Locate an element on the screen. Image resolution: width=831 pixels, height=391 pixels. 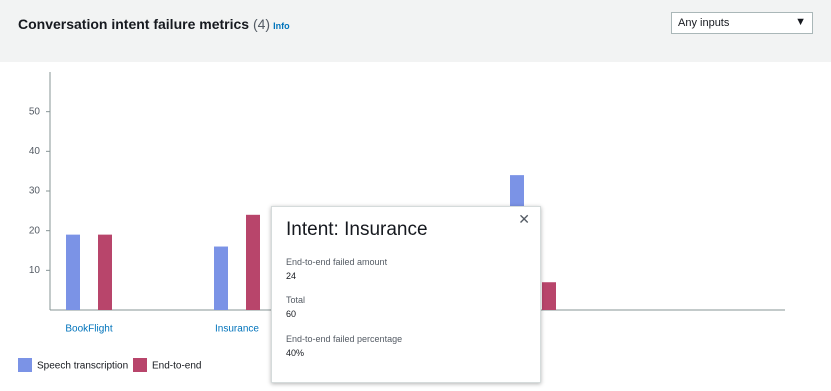
tooltip-value: 60 is located at coordinates (291, 314).